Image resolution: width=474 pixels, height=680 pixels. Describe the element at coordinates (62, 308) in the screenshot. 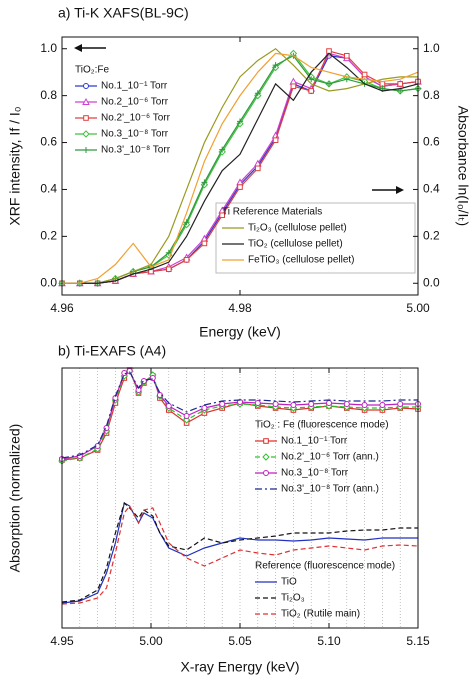

I see `x-tick-label: 4.96` at that location.